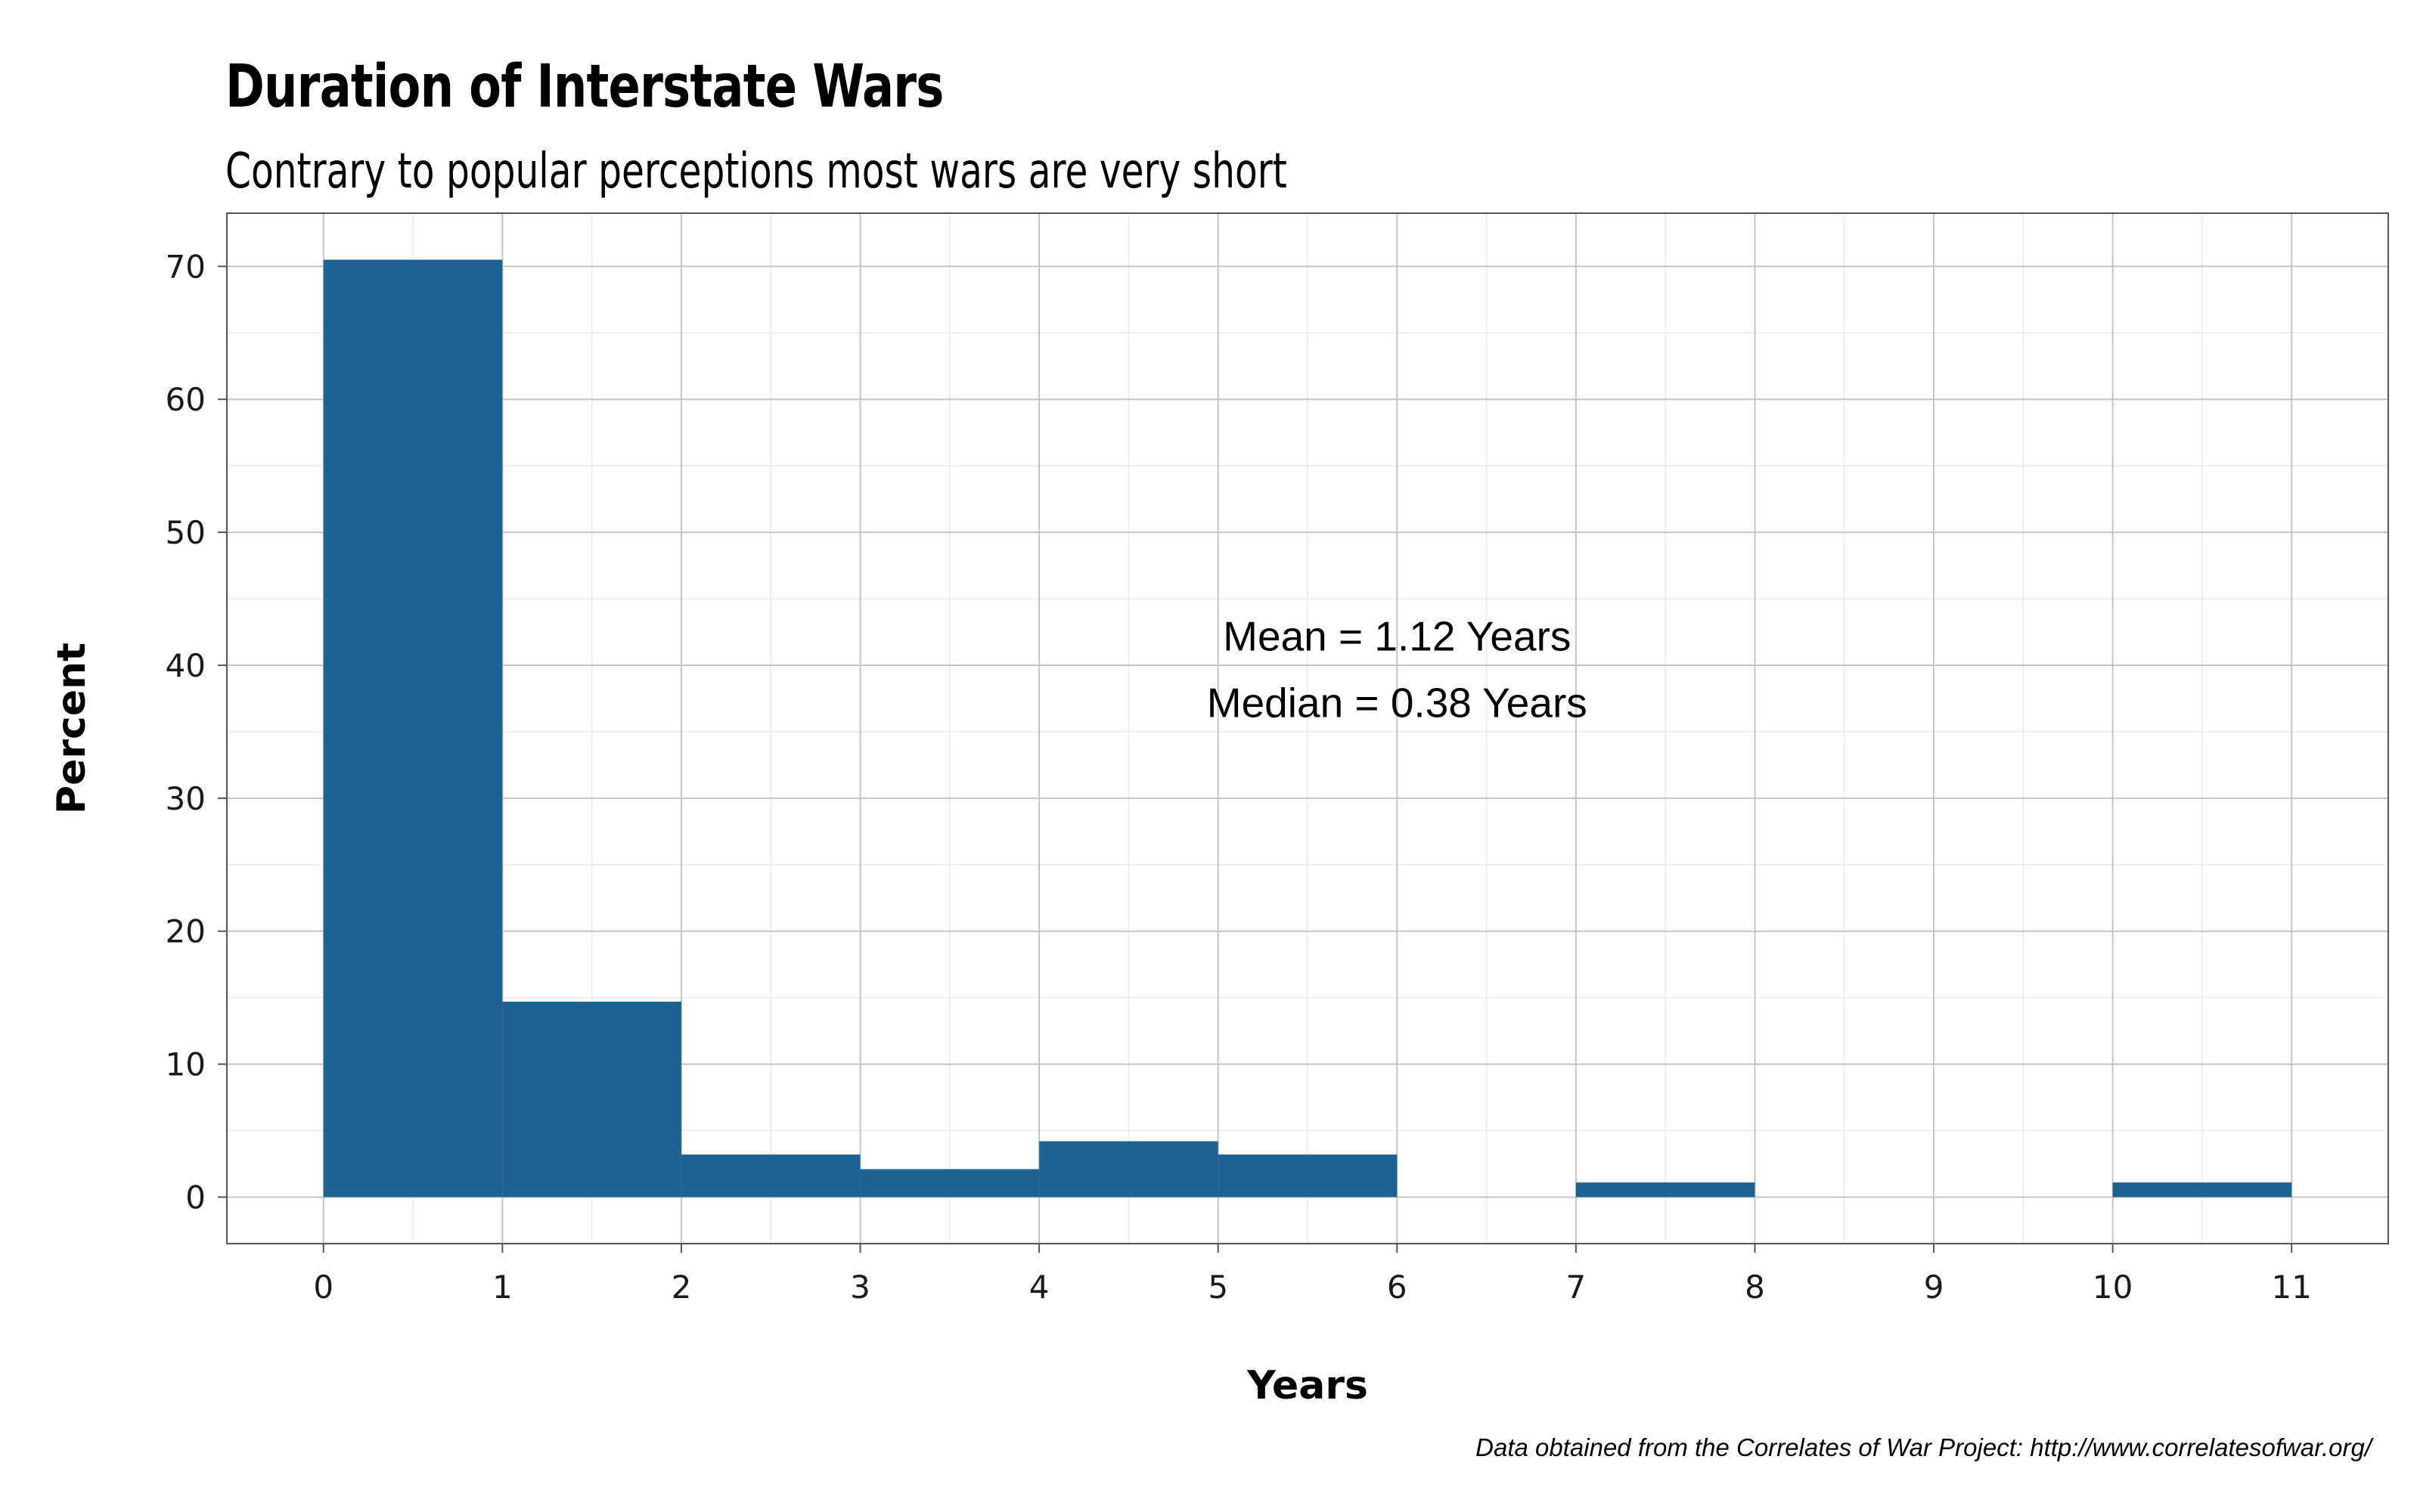  Describe the element at coordinates (186, 665) in the screenshot. I see `y-tick-label: 40` at that location.